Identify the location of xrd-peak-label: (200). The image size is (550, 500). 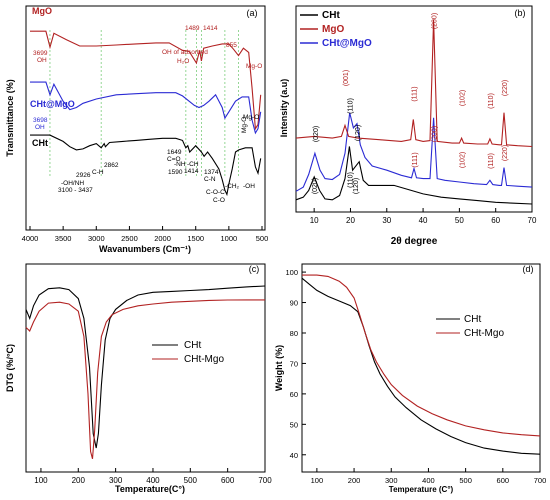
(435, 134).